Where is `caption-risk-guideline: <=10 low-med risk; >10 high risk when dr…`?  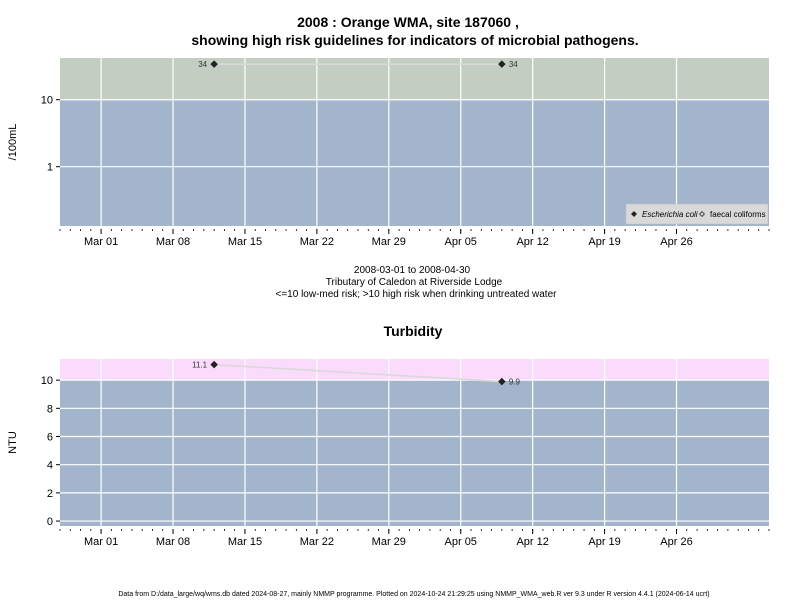 caption-risk-guideline: <=10 low-med risk; >10 high risk when dr… is located at coordinates (417, 294).